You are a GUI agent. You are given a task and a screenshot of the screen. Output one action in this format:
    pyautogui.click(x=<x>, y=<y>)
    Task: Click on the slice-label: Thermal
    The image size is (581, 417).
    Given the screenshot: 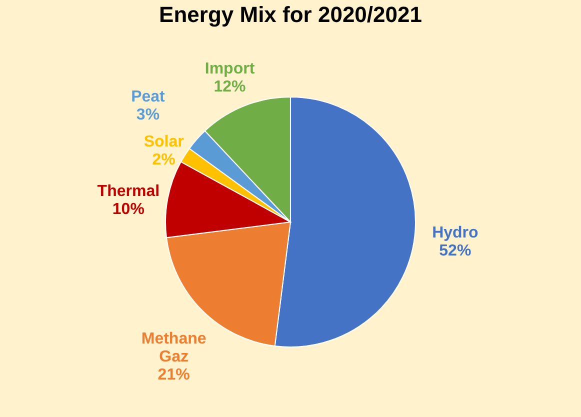 What is the action you would take?
    pyautogui.click(x=128, y=191)
    